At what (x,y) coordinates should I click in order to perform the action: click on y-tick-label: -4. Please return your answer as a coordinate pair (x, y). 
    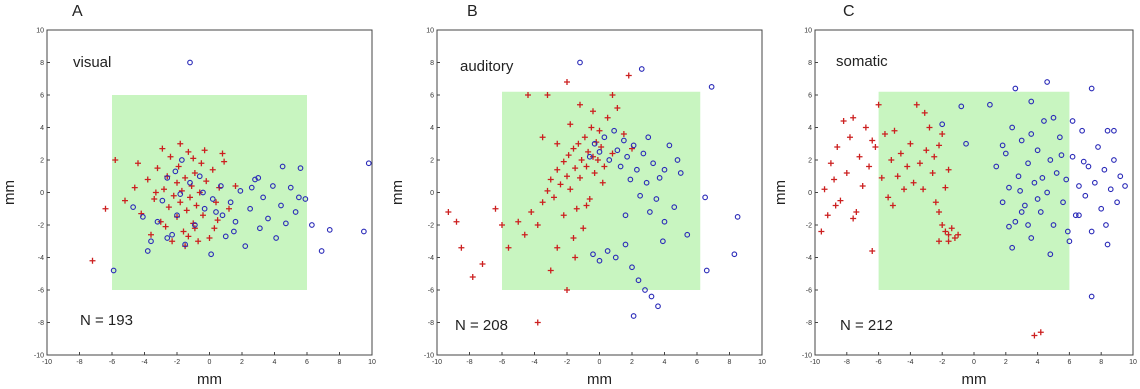
    Looking at the image, I should click on (41, 258).